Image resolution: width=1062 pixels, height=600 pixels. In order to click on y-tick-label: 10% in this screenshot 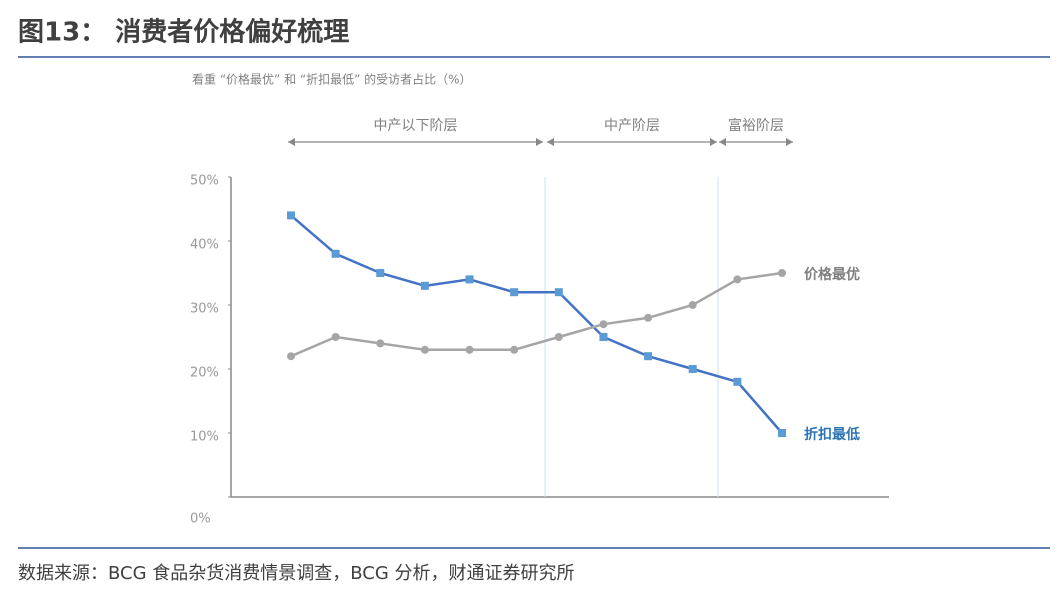, I will do `click(204, 437)`.